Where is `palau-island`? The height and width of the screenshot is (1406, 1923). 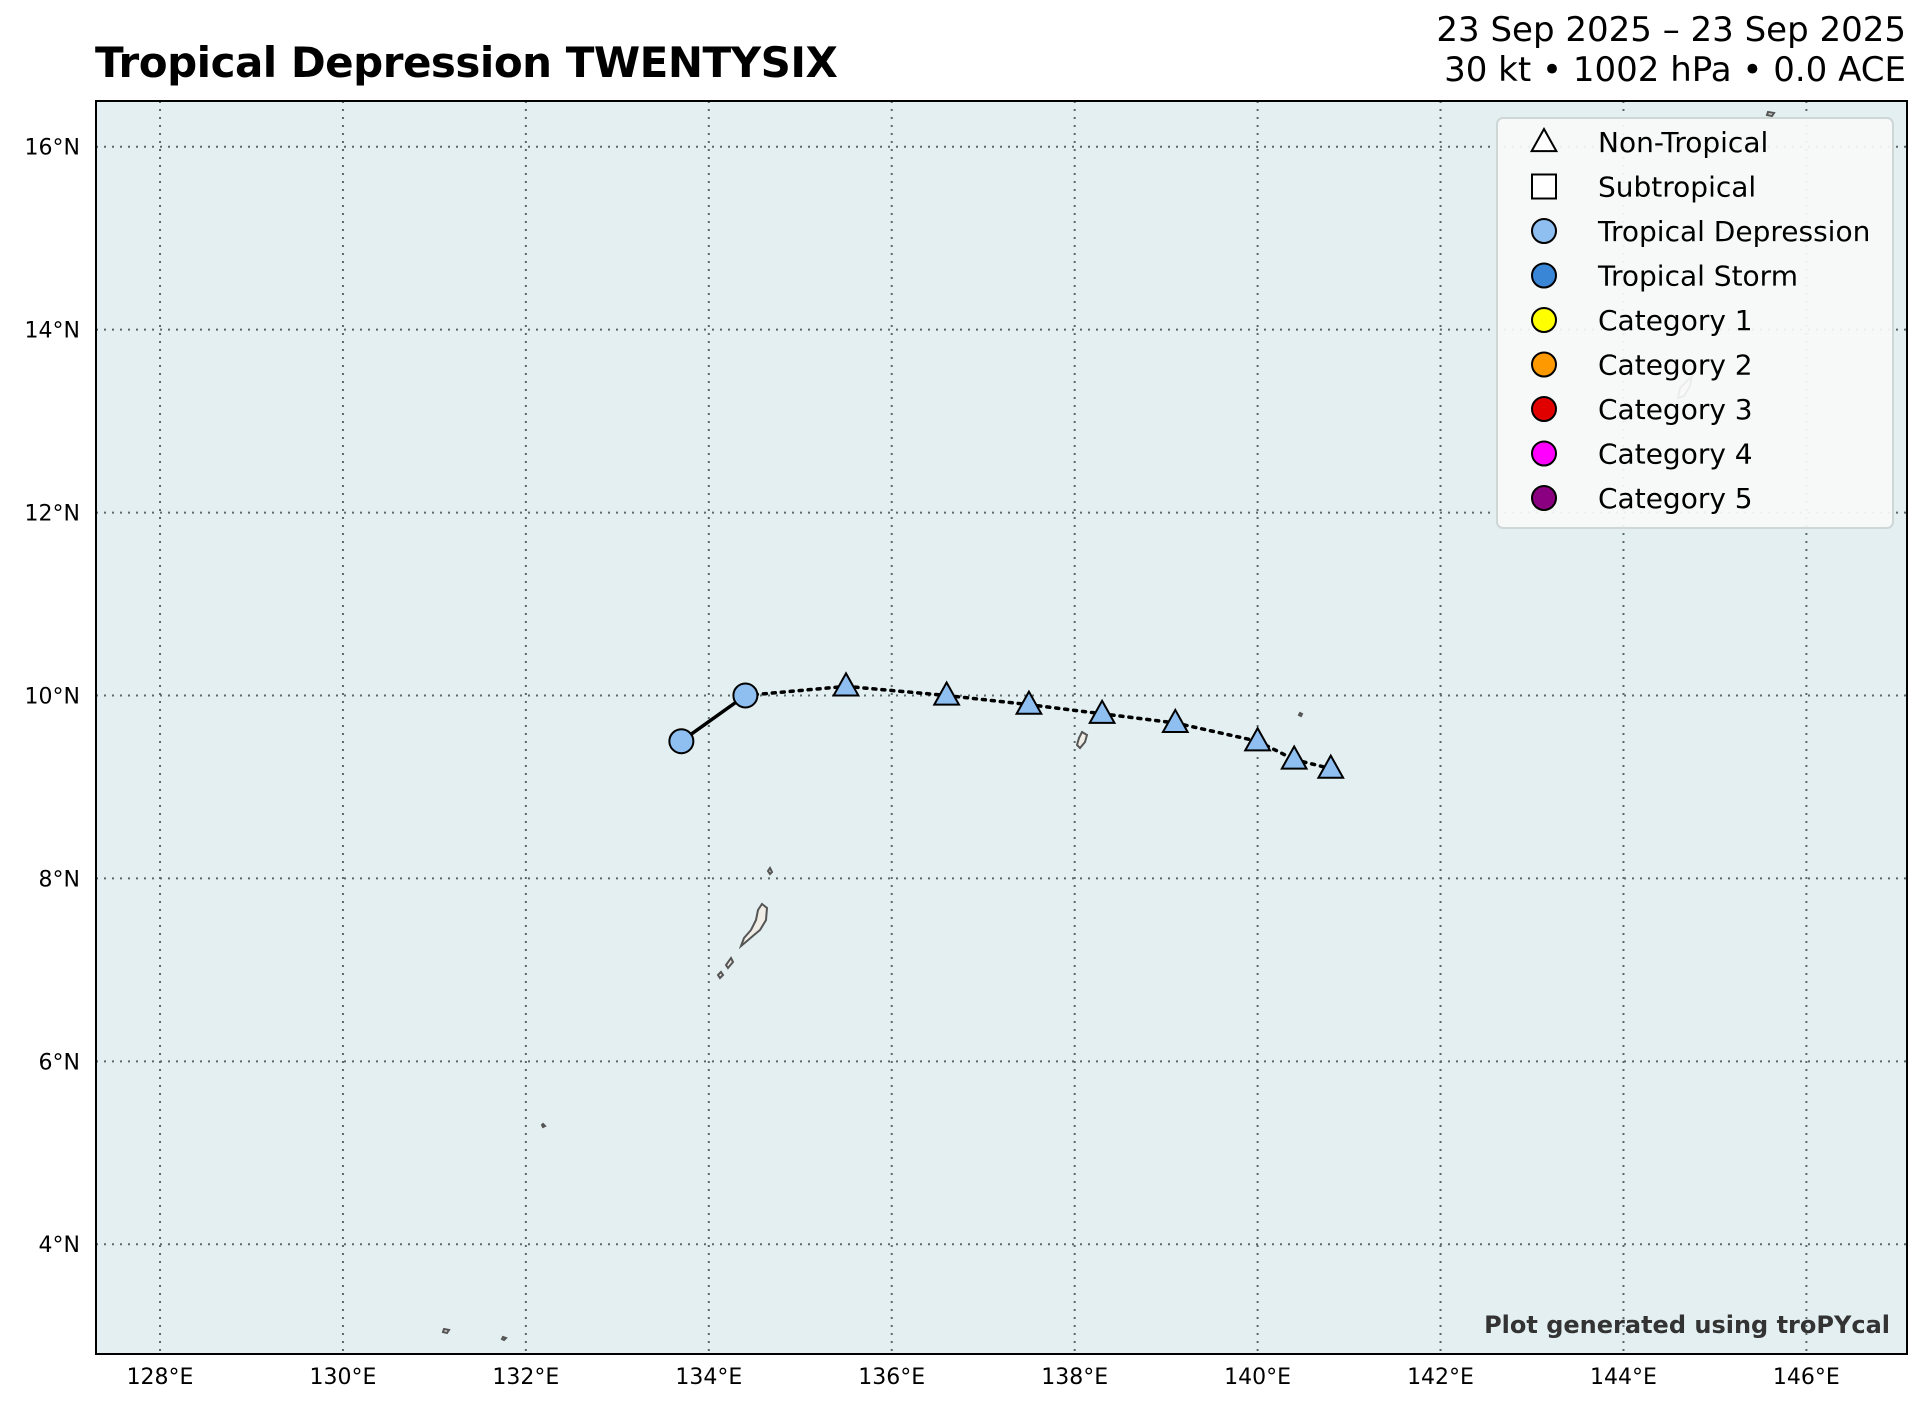
palau-island is located at coordinates (753, 926).